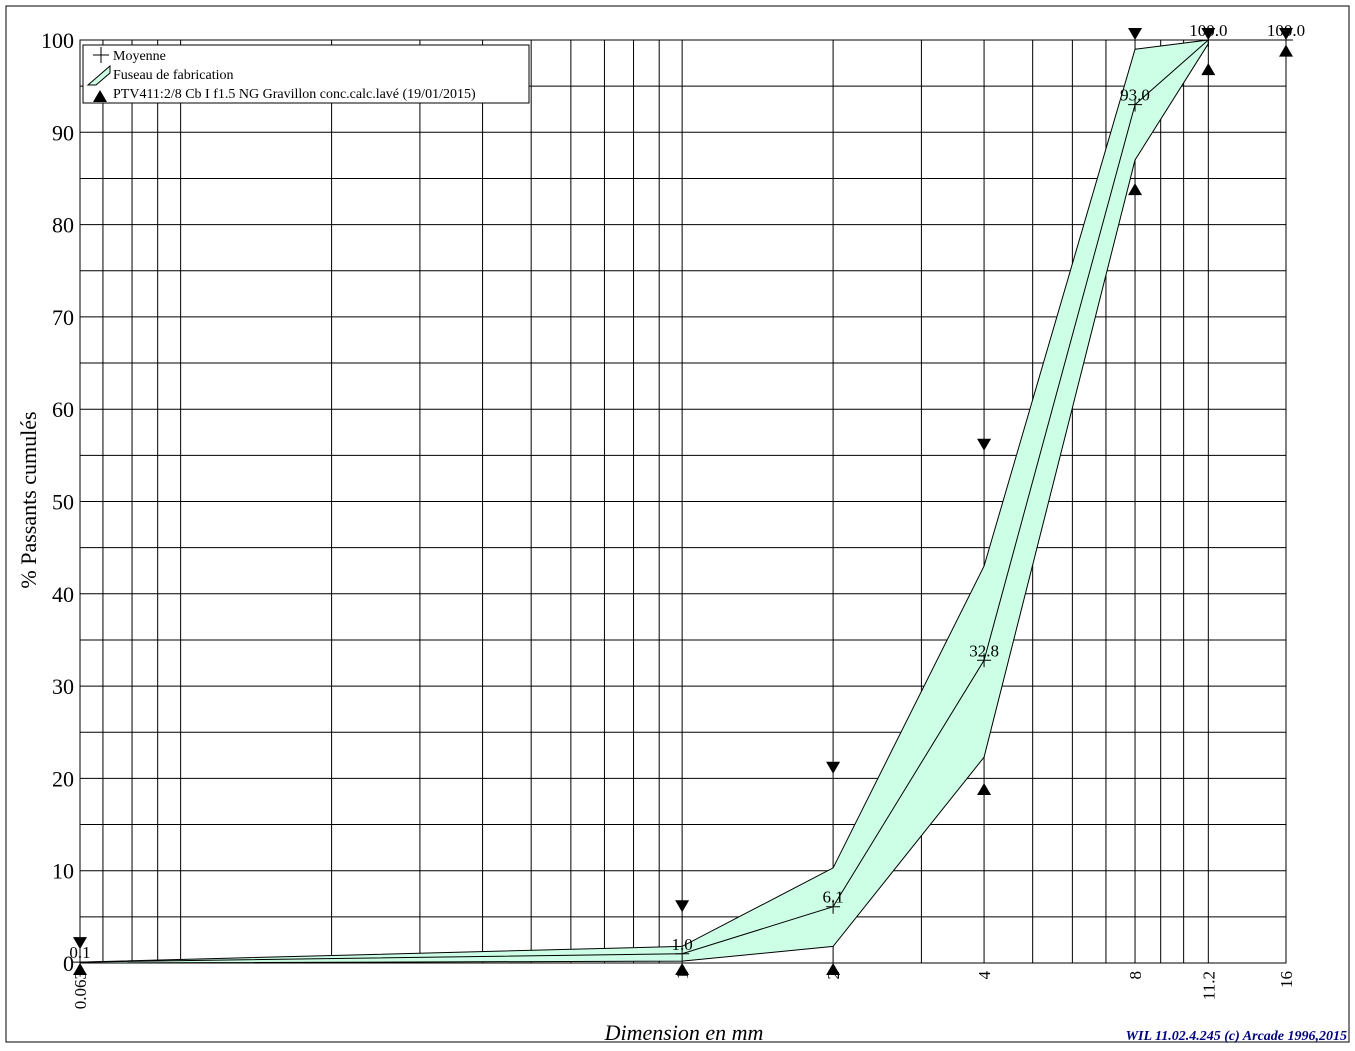  What do you see at coordinates (63, 502) in the screenshot?
I see `y-tick-label: 50` at bounding box center [63, 502].